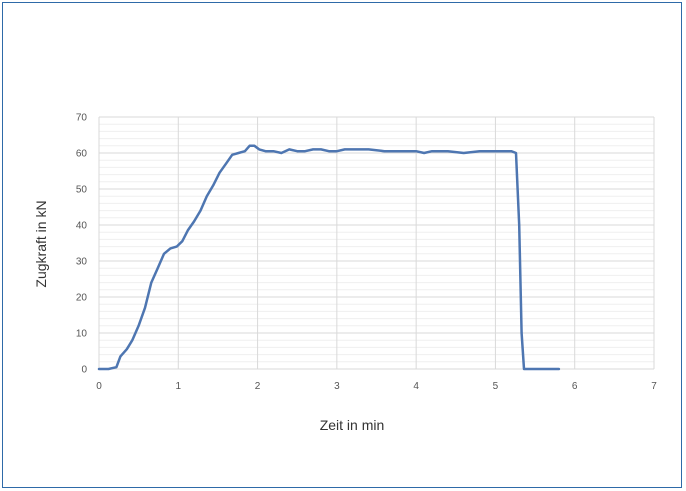  Describe the element at coordinates (99, 386) in the screenshot. I see `x-tick-label: 0` at that location.